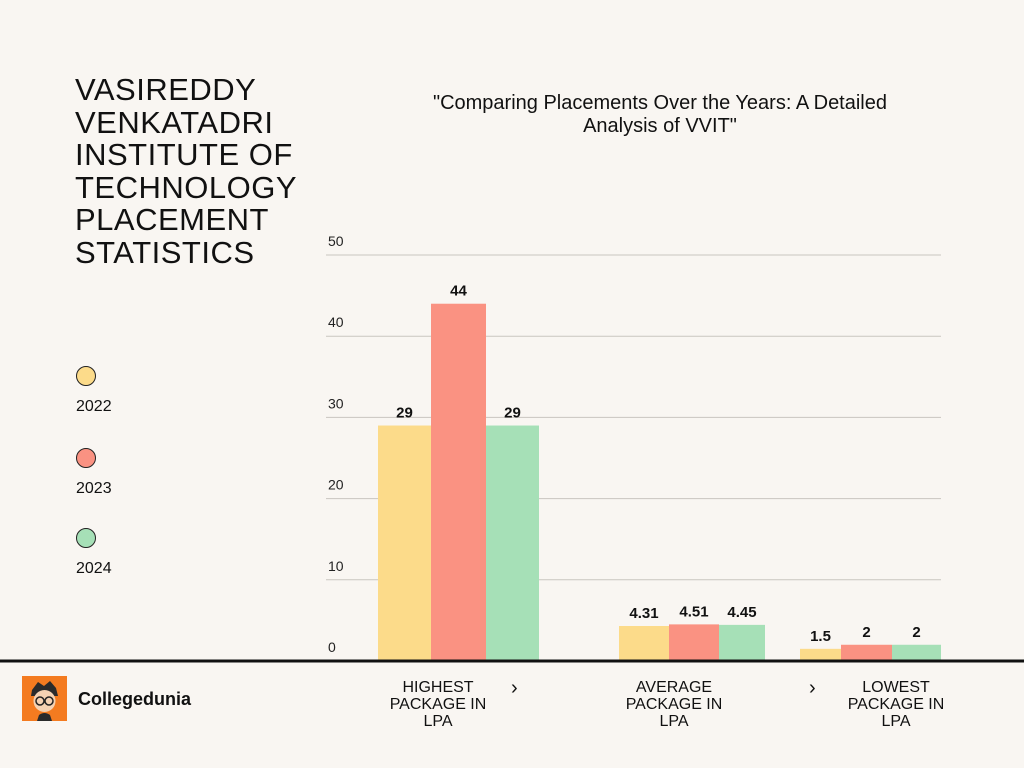  I want to click on legend-label-2023: 2023, so click(94, 488).